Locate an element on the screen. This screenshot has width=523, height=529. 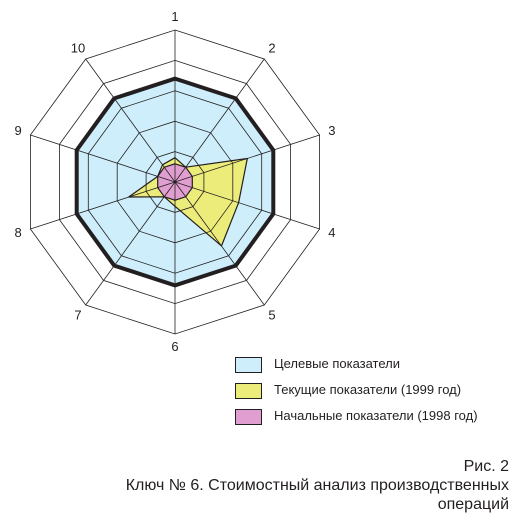
series-initial-outline is located at coordinates (175, 182).